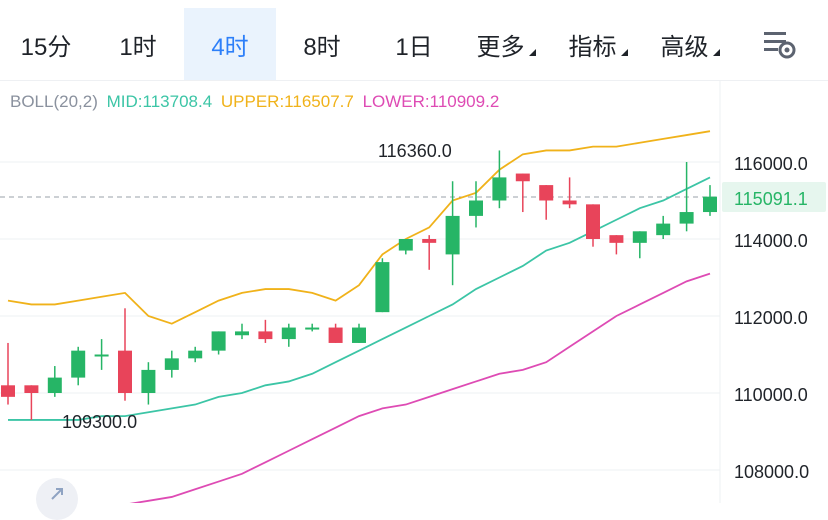 The height and width of the screenshot is (520, 828). What do you see at coordinates (771, 395) in the screenshot?
I see `y-axis-tick-label: 110000.0` at bounding box center [771, 395].